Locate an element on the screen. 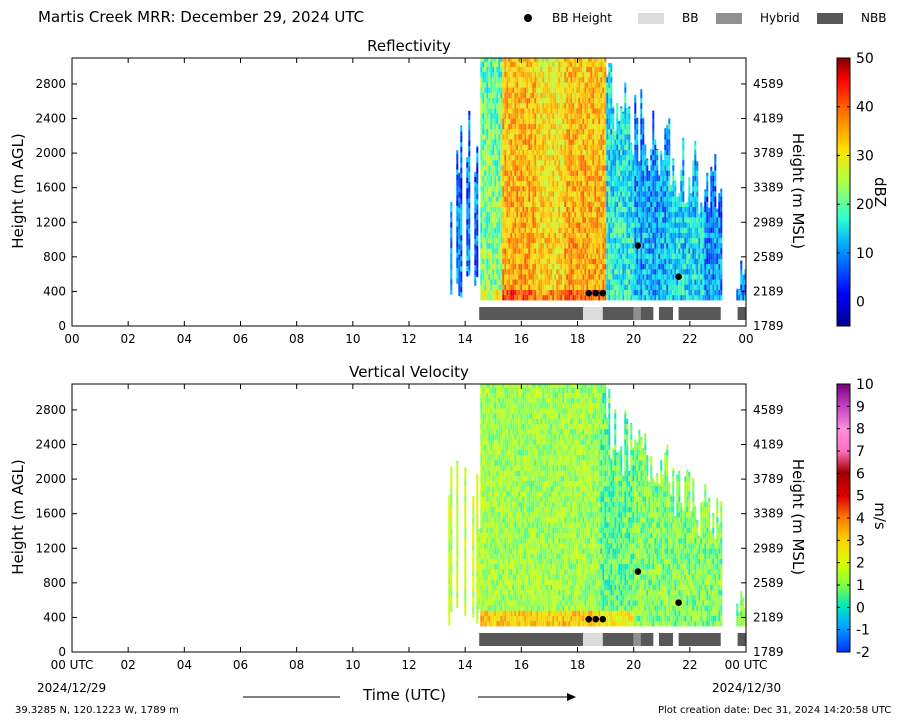 Image resolution: width=900 pixels, height=725 pixels. colorbar-tick-label: 9 is located at coordinates (860, 407).